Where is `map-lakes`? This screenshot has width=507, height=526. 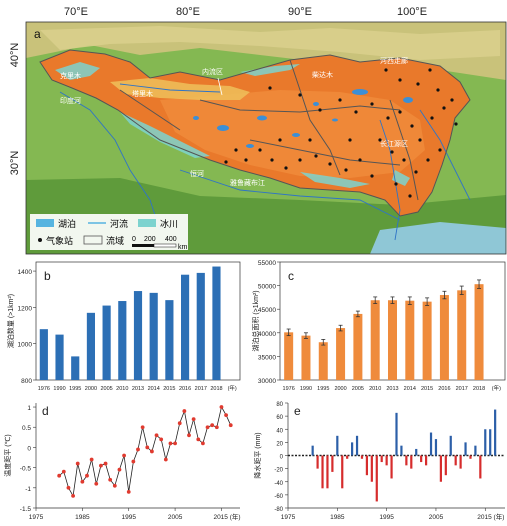 map-lakes is located at coordinates (303, 118).